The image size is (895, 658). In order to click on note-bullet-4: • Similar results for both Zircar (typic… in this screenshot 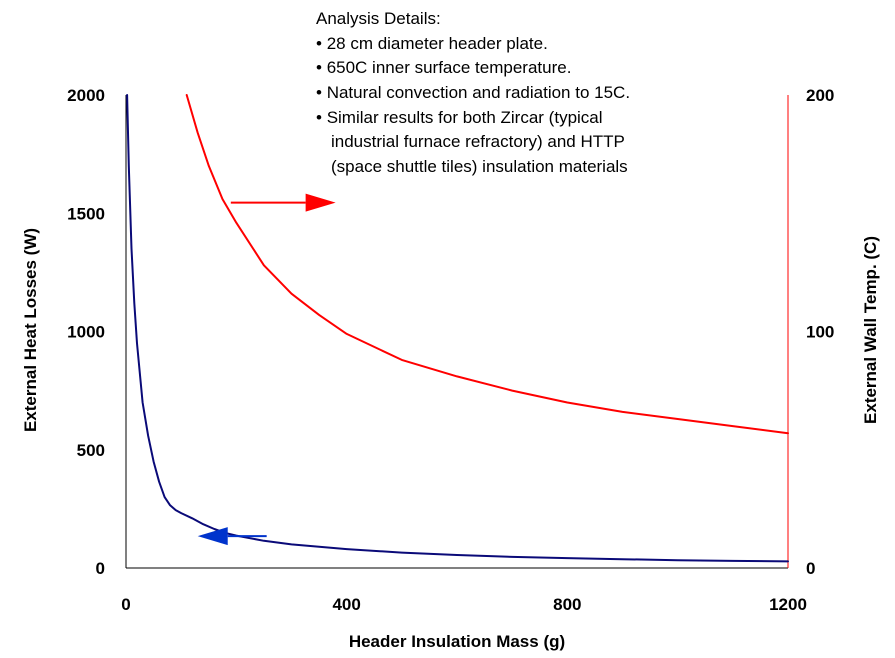, I will do `click(459, 117)`.